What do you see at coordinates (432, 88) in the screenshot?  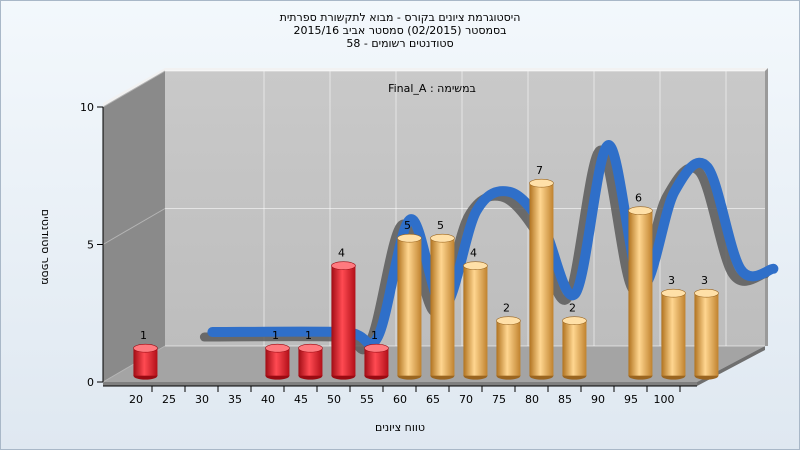 I see `task-annotation: במשימה : Final_A` at bounding box center [432, 88].